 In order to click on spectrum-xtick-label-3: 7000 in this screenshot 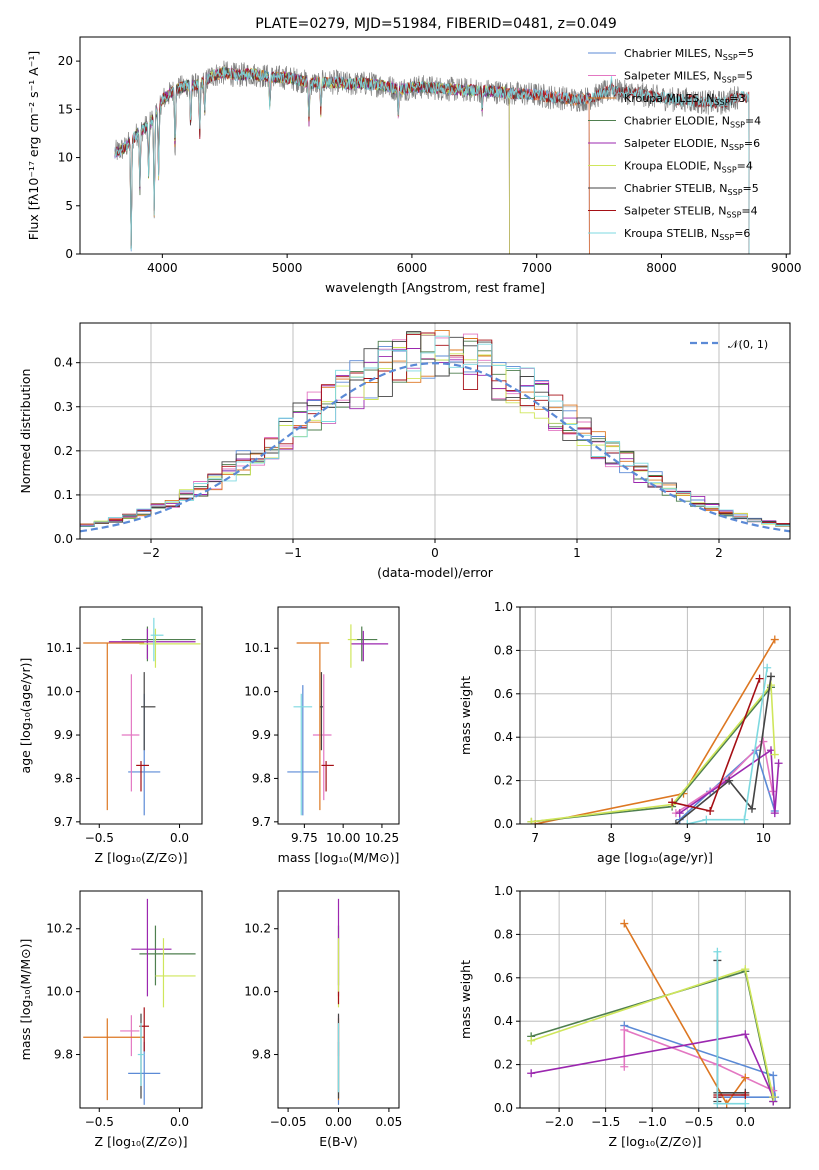, I will do `click(536, 268)`.